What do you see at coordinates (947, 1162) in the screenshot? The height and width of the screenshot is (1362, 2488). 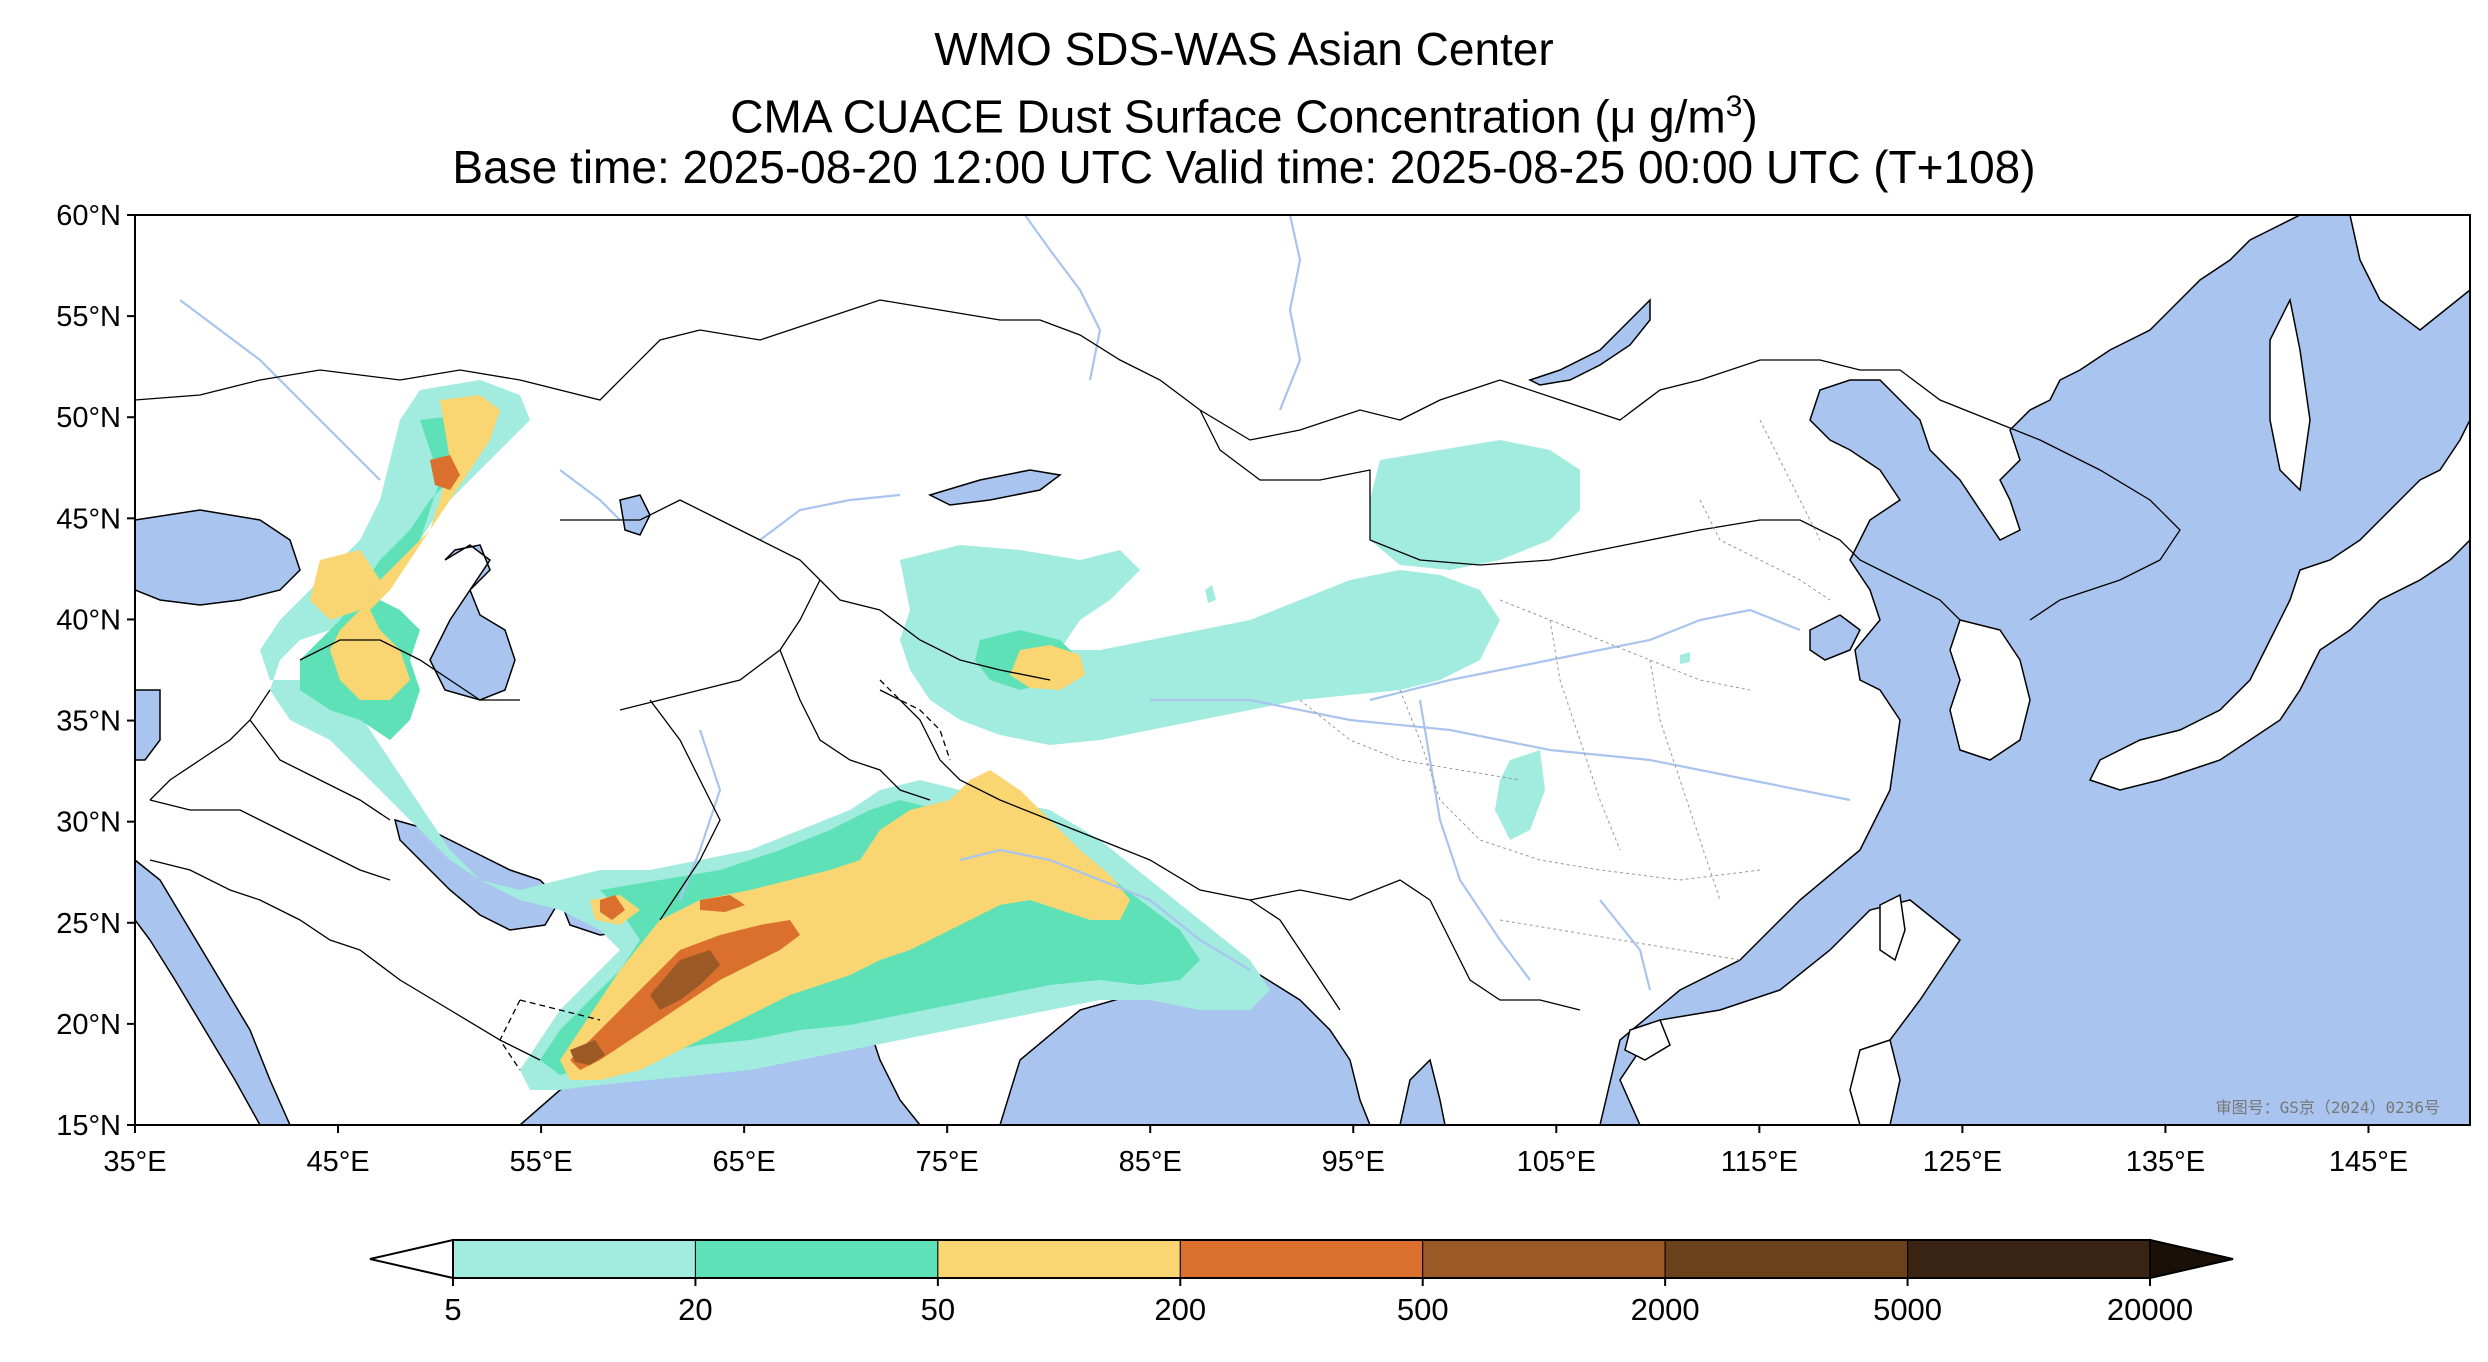 I see `lon-tick-label: 75°E` at bounding box center [947, 1162].